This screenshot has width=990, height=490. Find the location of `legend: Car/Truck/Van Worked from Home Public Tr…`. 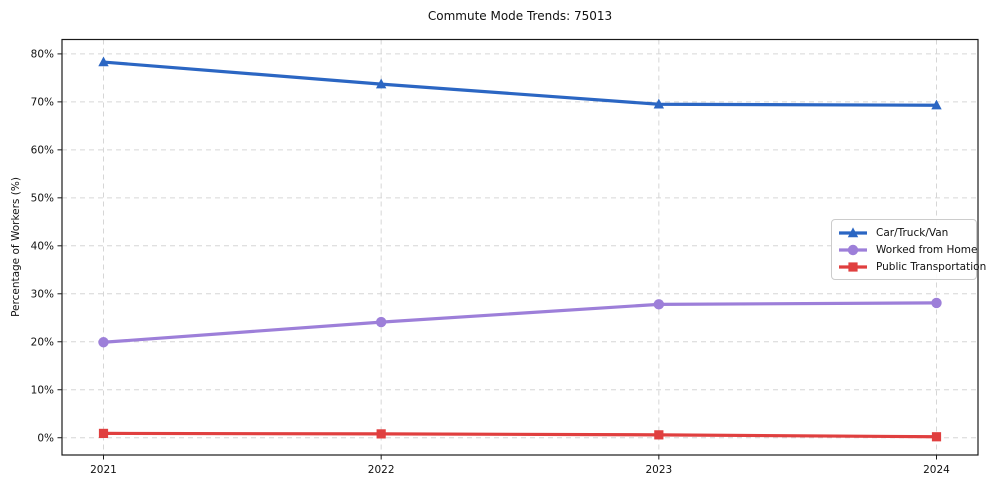

legend: Car/Truck/Van Worked from Home Public Tr… is located at coordinates (908, 249).